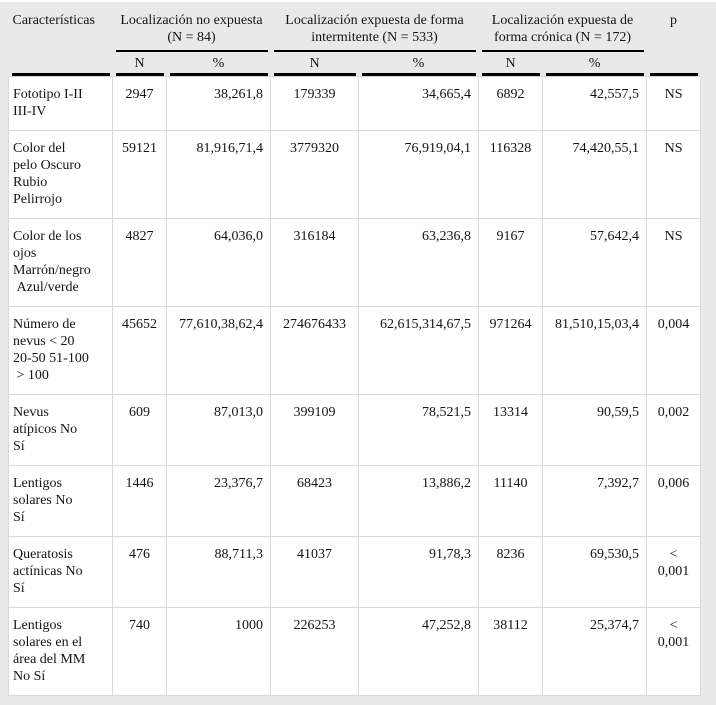 The image size is (716, 705). What do you see at coordinates (314, 174) in the screenshot?
I see `n-count-cell: 3779320` at bounding box center [314, 174].